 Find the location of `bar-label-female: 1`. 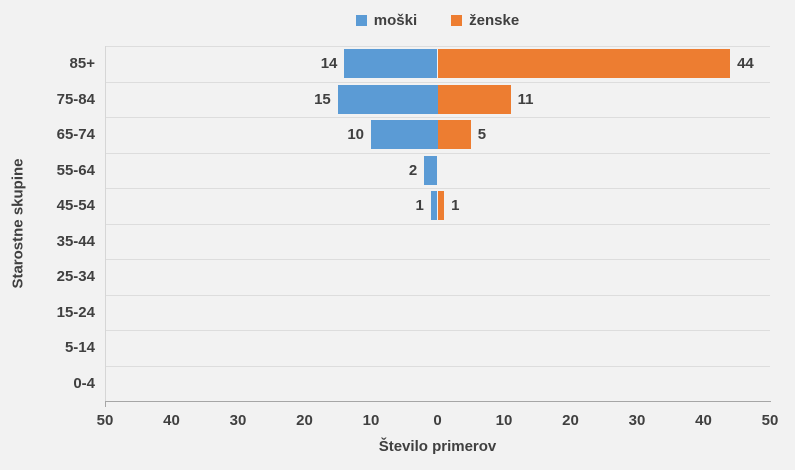

bar-label-female: 1 is located at coordinates (455, 206).